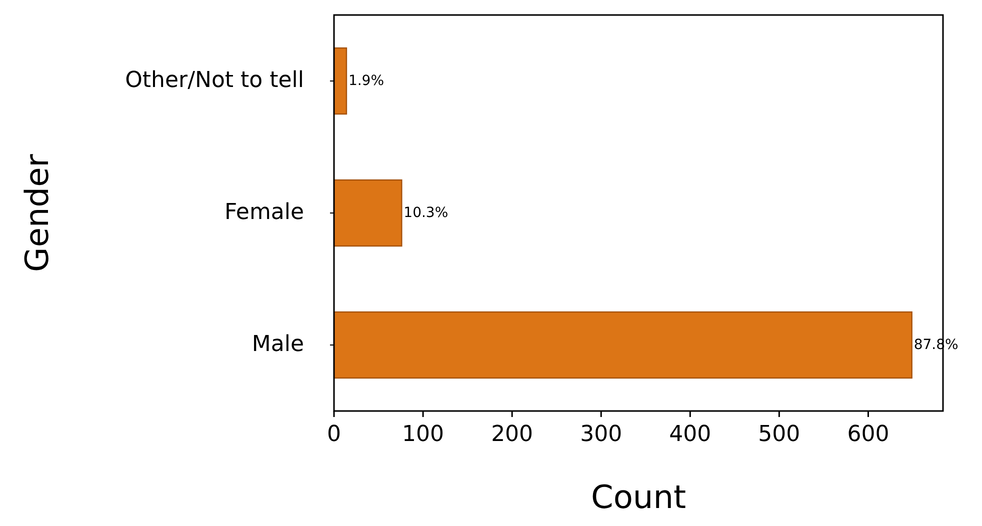 Image resolution: width=982 pixels, height=526 pixels. I want to click on x-tick-label: 200, so click(512, 434).